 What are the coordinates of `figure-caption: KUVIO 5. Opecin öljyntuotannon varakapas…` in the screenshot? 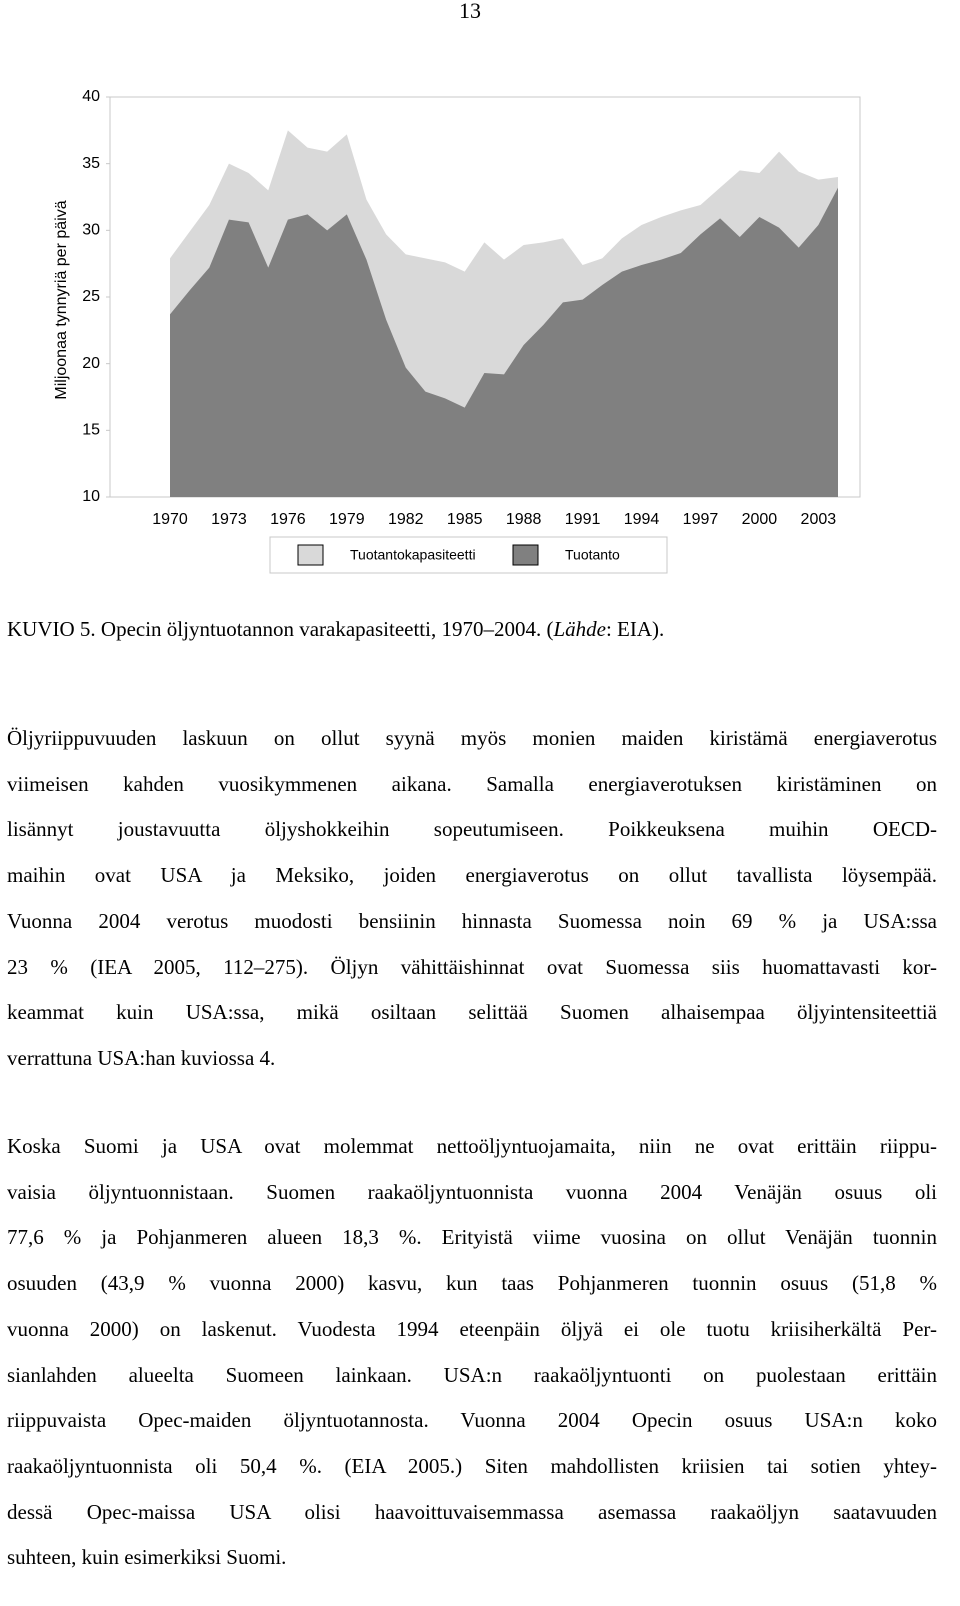 It's located at (335, 629).